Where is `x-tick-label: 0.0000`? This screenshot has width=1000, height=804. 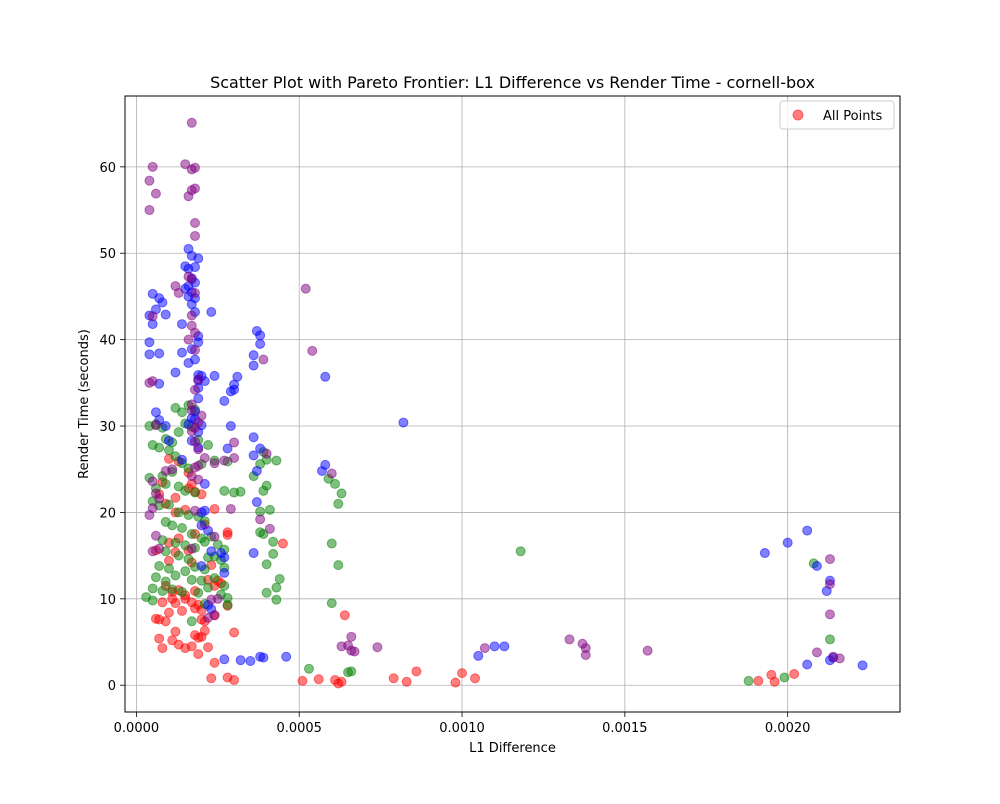
x-tick-label: 0.0000 is located at coordinates (137, 728).